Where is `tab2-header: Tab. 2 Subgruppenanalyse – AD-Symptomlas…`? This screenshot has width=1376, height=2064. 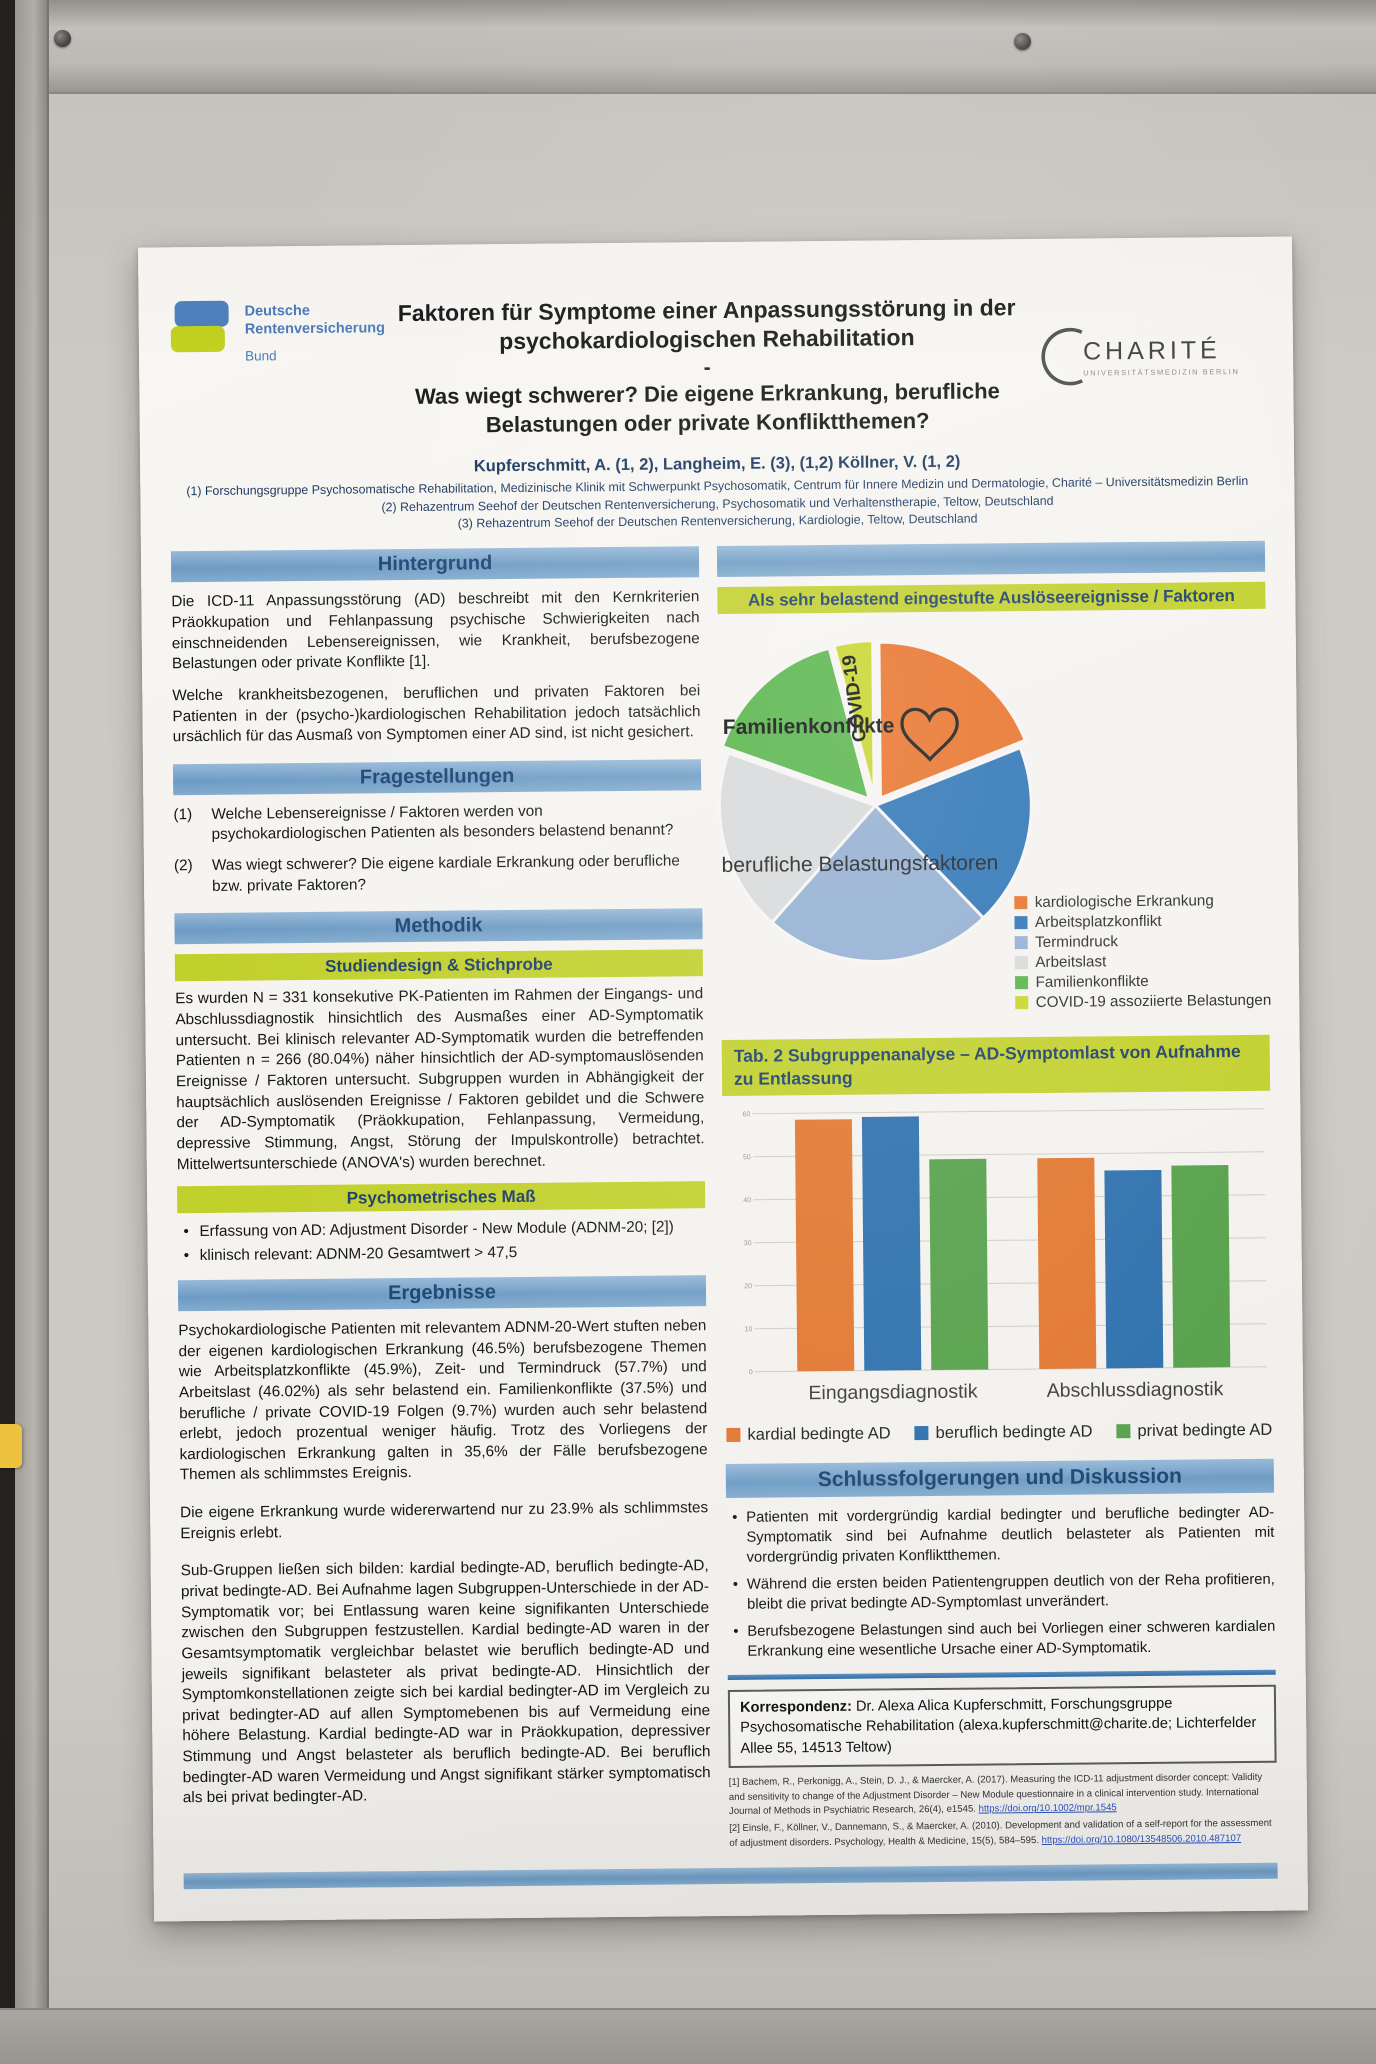 tab2-header: Tab. 2 Subgruppenanalyse – AD-Symptomlas… is located at coordinates (996, 1065).